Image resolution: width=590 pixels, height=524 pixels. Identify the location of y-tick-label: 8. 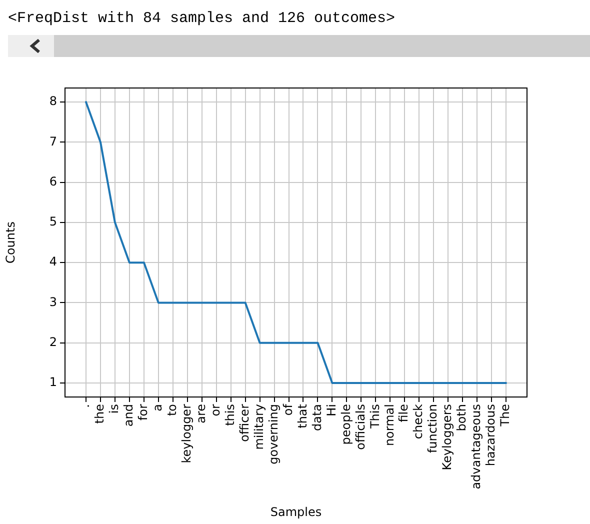
(53, 101).